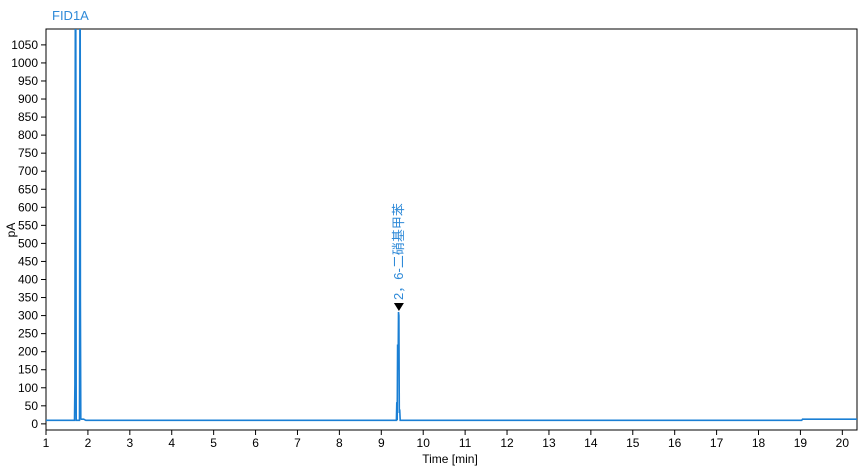  I want to click on y-tick-label: 50, so click(32, 406).